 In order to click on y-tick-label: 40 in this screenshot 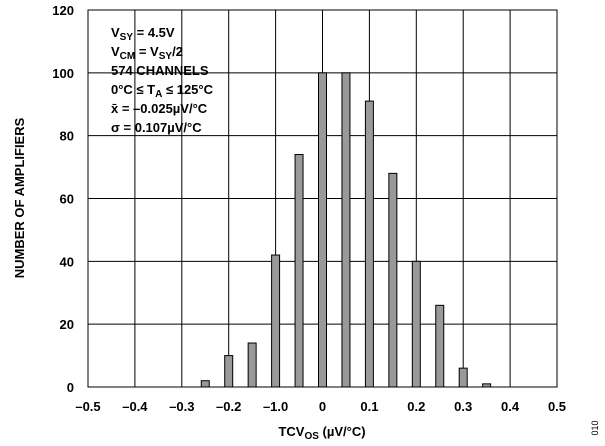, I will do `click(67, 261)`.